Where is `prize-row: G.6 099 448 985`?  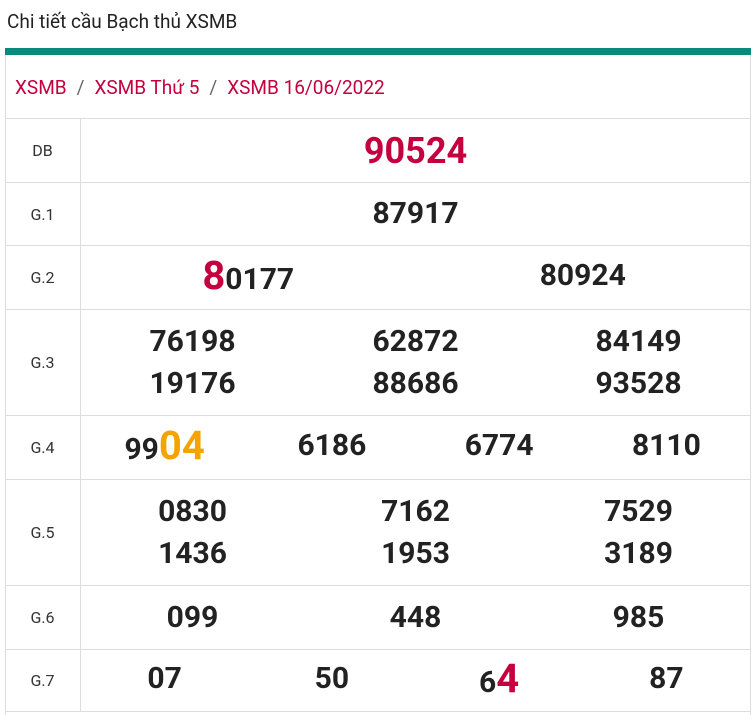 prize-row: G.6 099 448 985 is located at coordinates (377, 618).